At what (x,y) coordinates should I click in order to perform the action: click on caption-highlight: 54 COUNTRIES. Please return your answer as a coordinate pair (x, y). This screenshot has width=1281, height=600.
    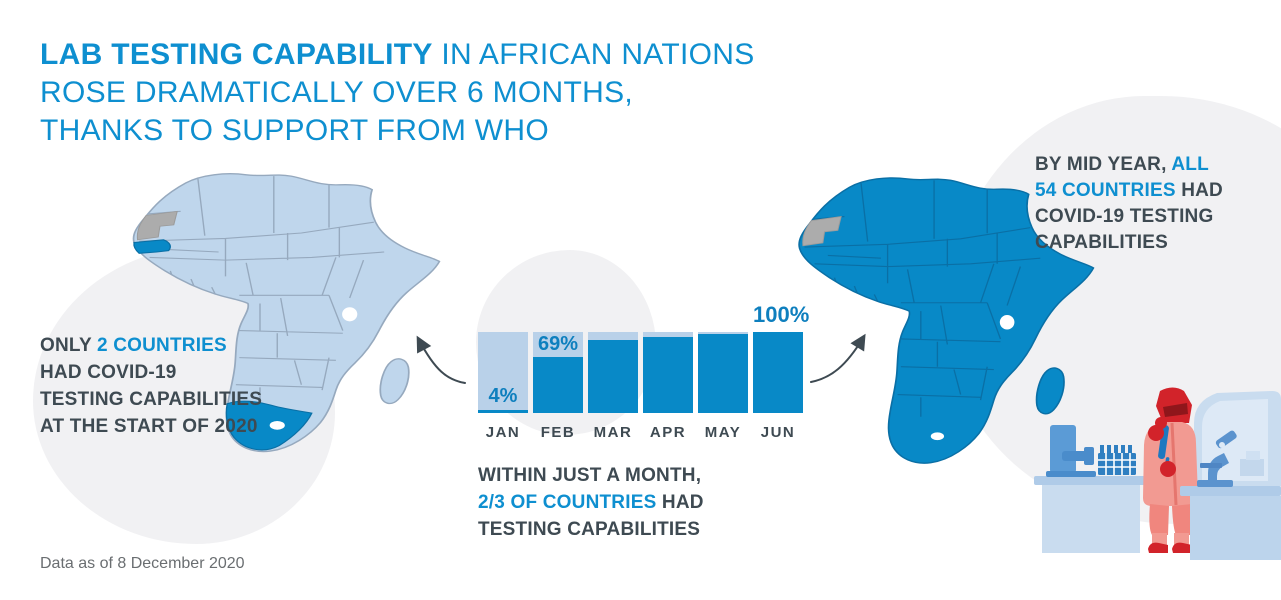
    Looking at the image, I should click on (1105, 190).